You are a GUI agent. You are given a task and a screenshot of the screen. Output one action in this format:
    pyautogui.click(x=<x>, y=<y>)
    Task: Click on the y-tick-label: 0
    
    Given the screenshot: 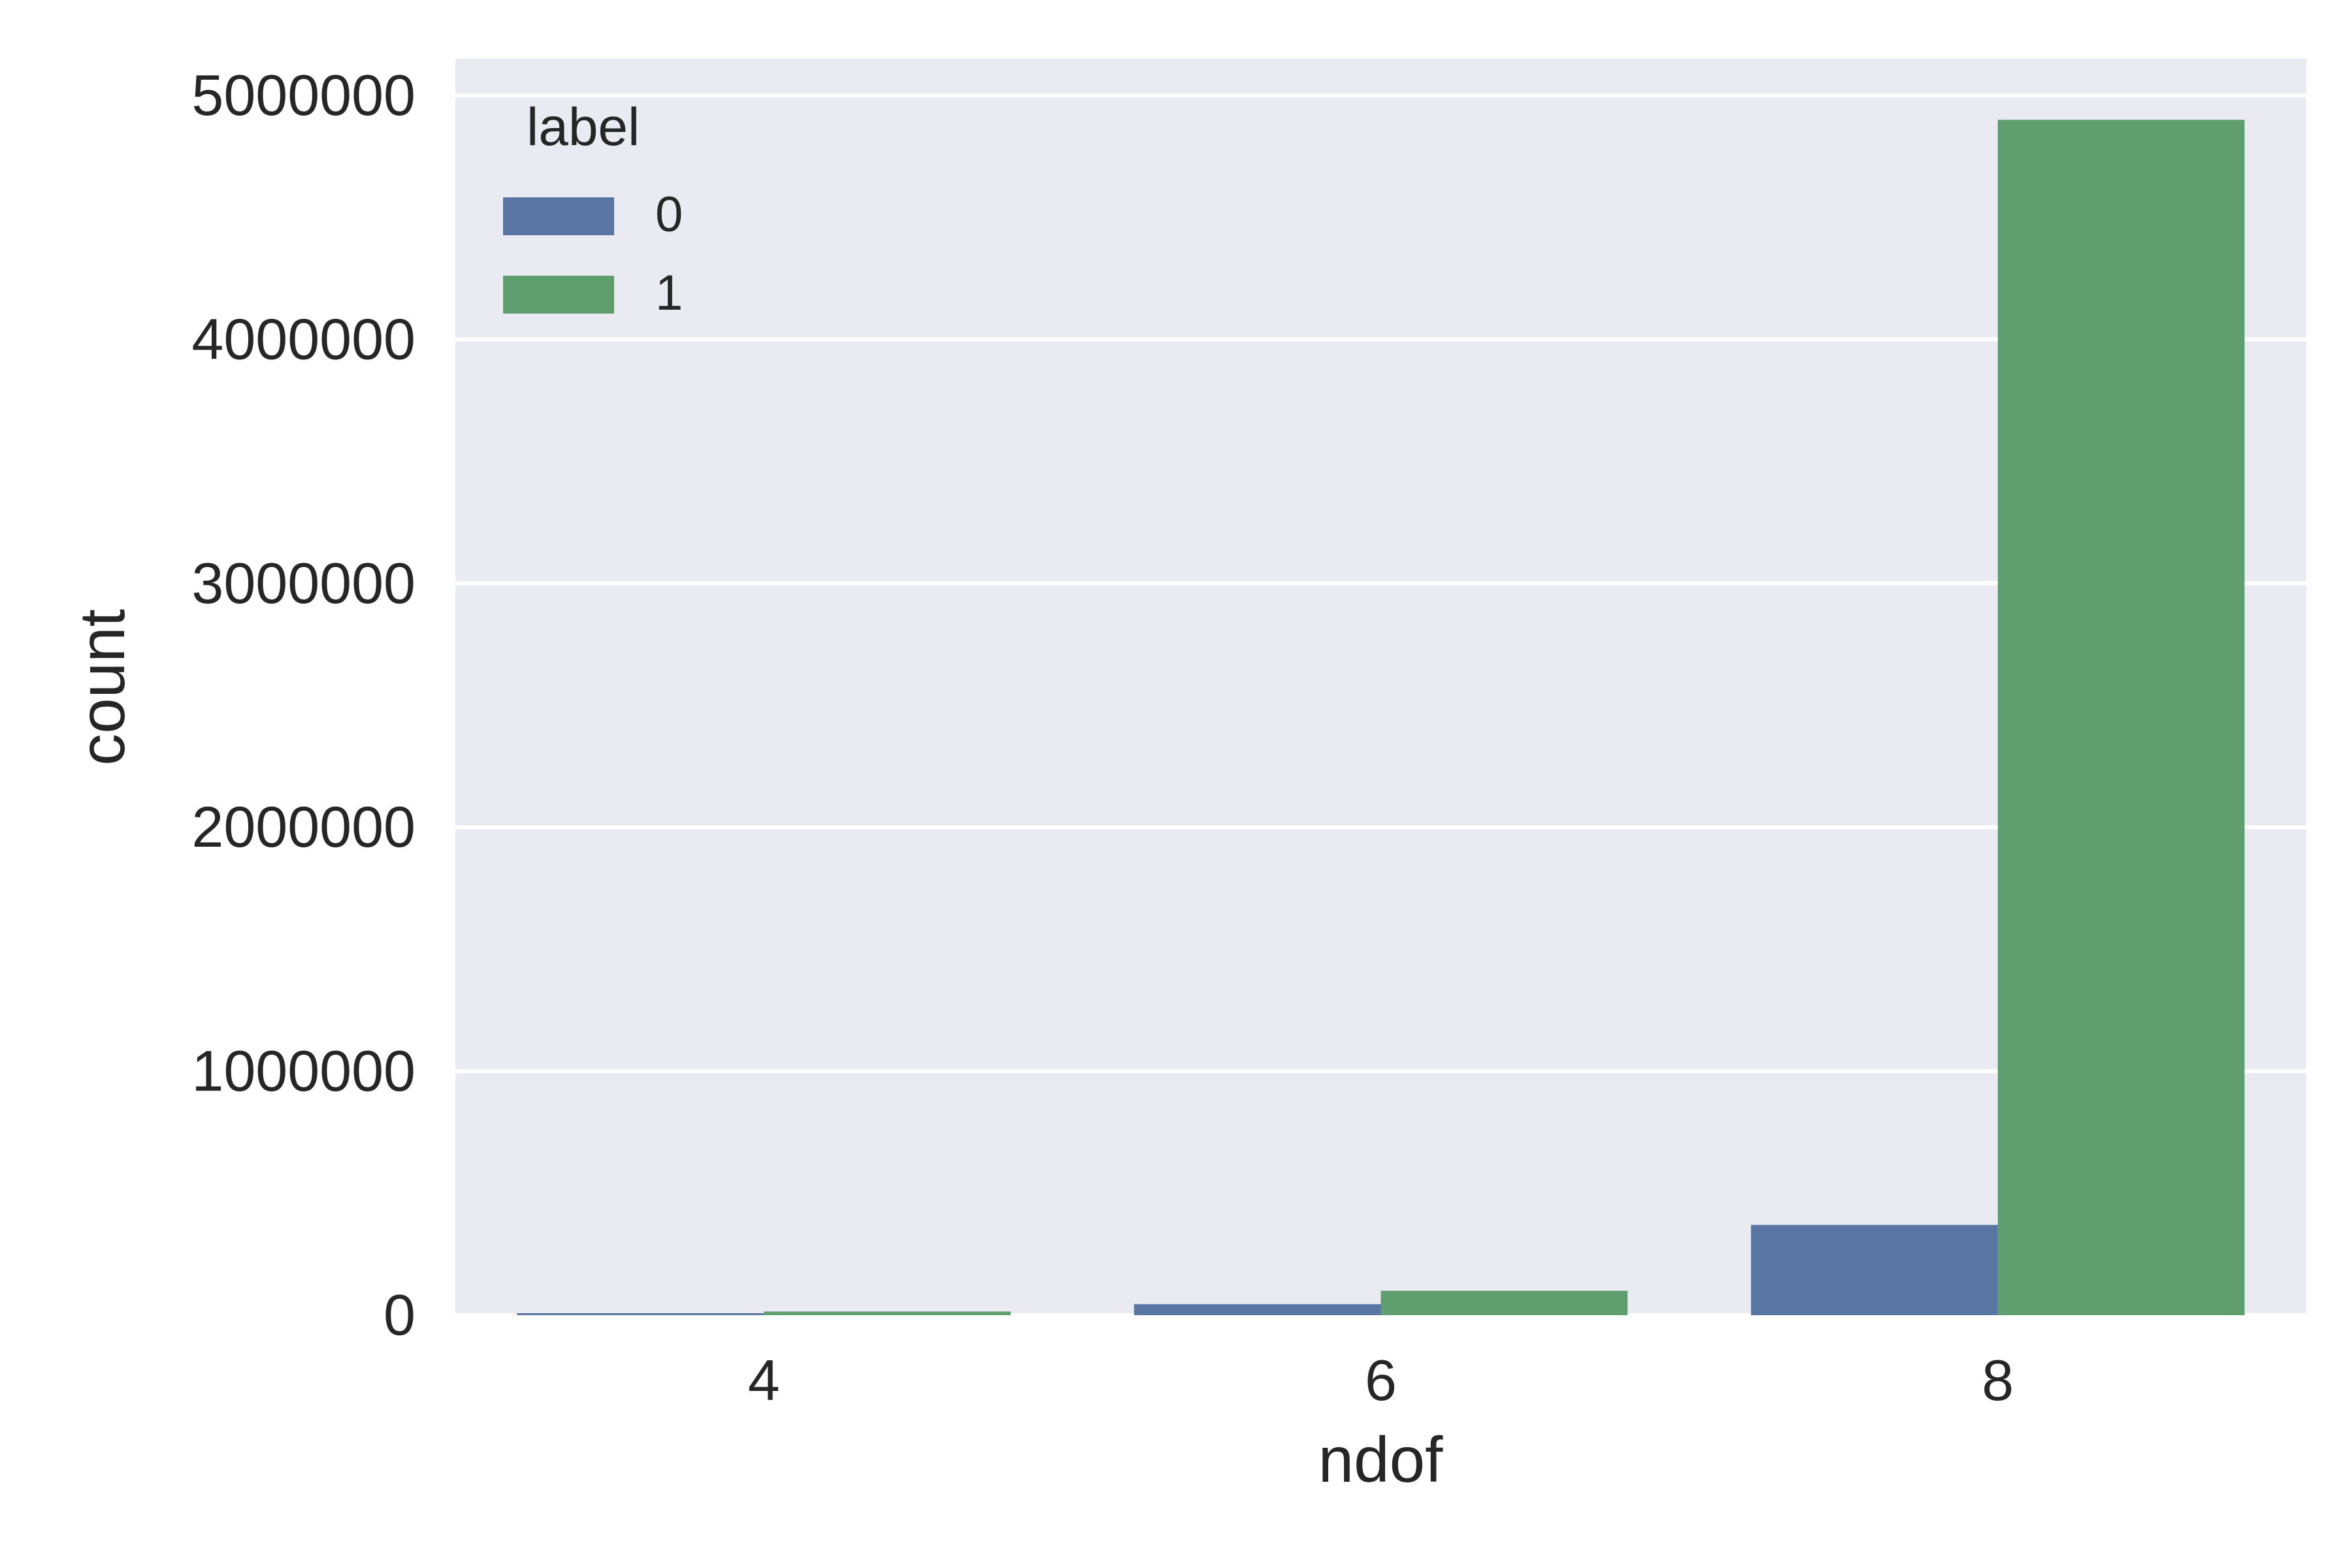 What is the action you would take?
    pyautogui.click(x=400, y=1314)
    